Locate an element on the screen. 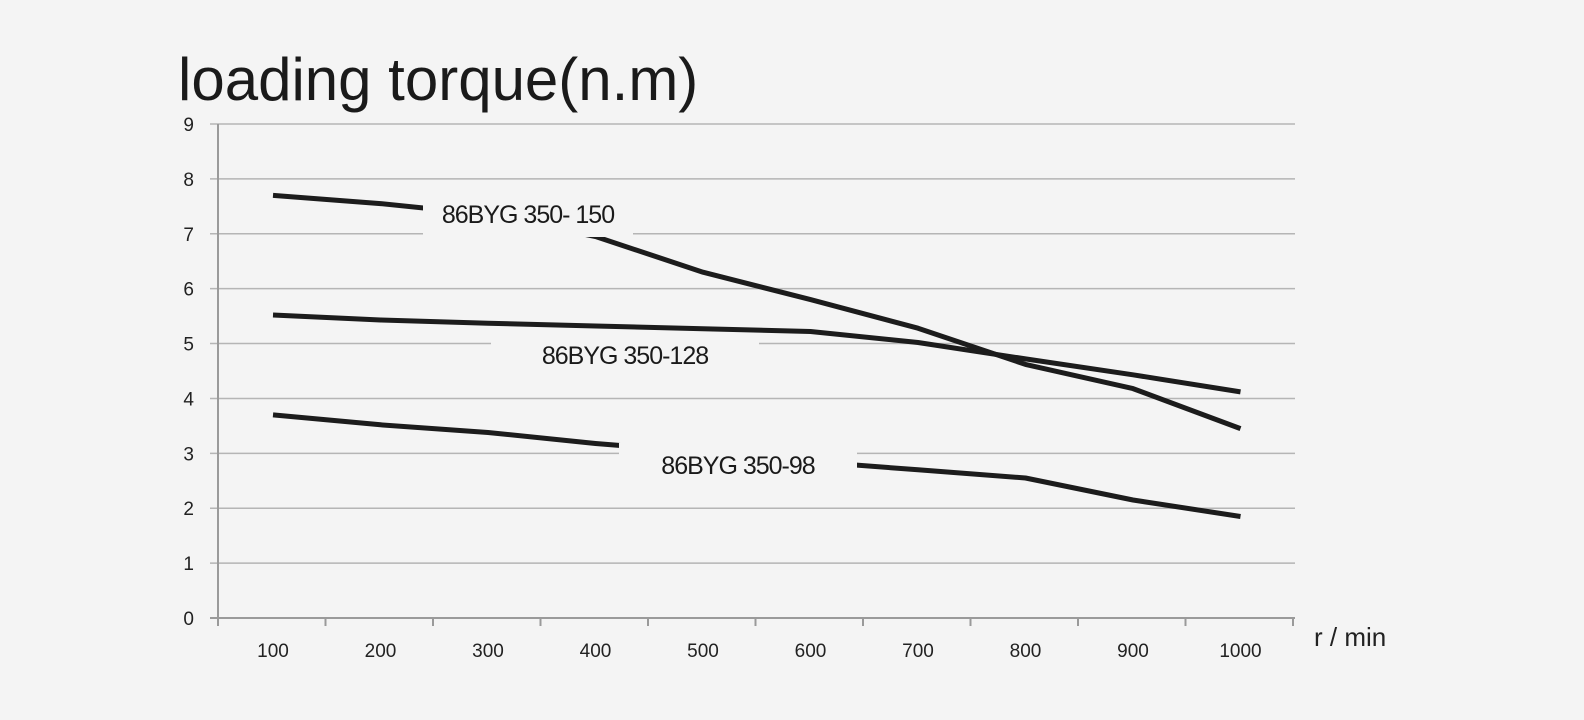  series-labels: 86BYG 350- 150 86BYG 350-128 86BYG 350-98 is located at coordinates (640, 341).